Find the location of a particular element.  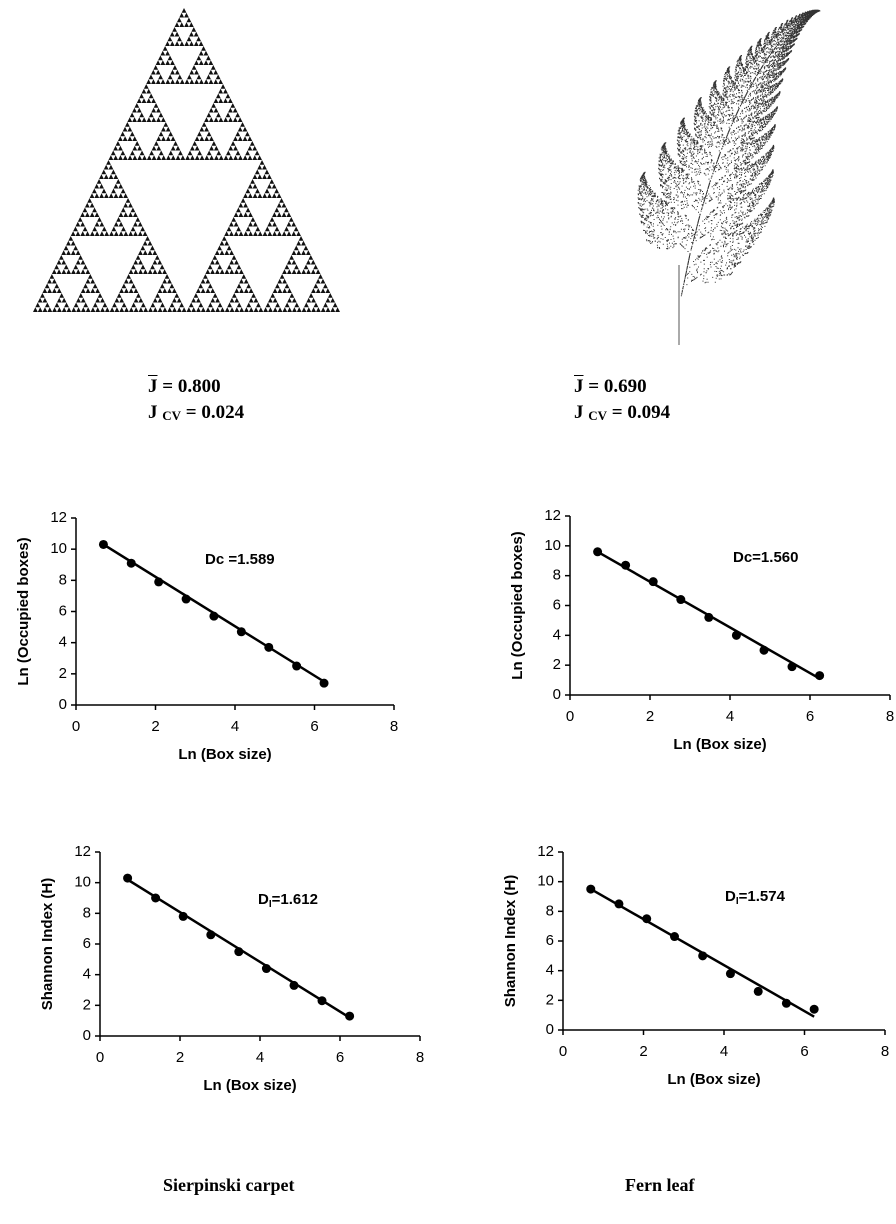

column-label: Sierpinski carpet is located at coordinates (229, 1185).